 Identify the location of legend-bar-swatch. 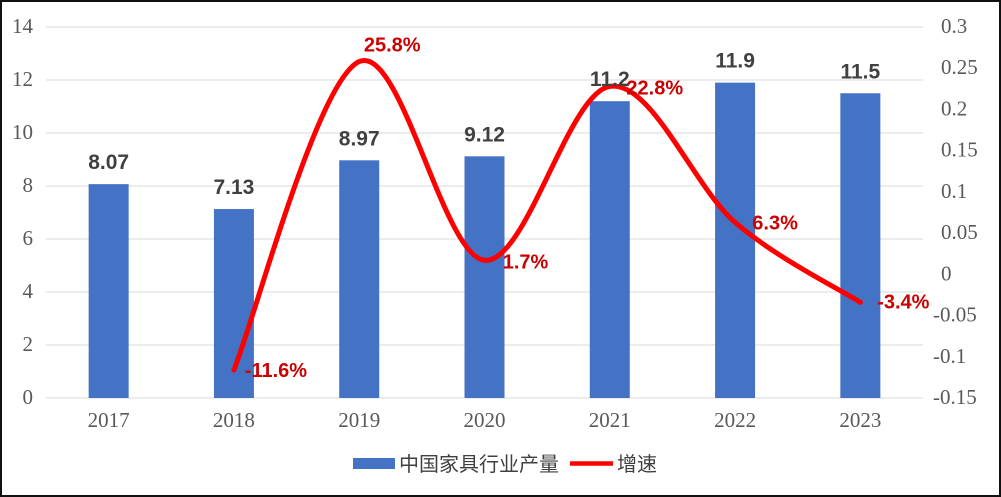
(374, 463).